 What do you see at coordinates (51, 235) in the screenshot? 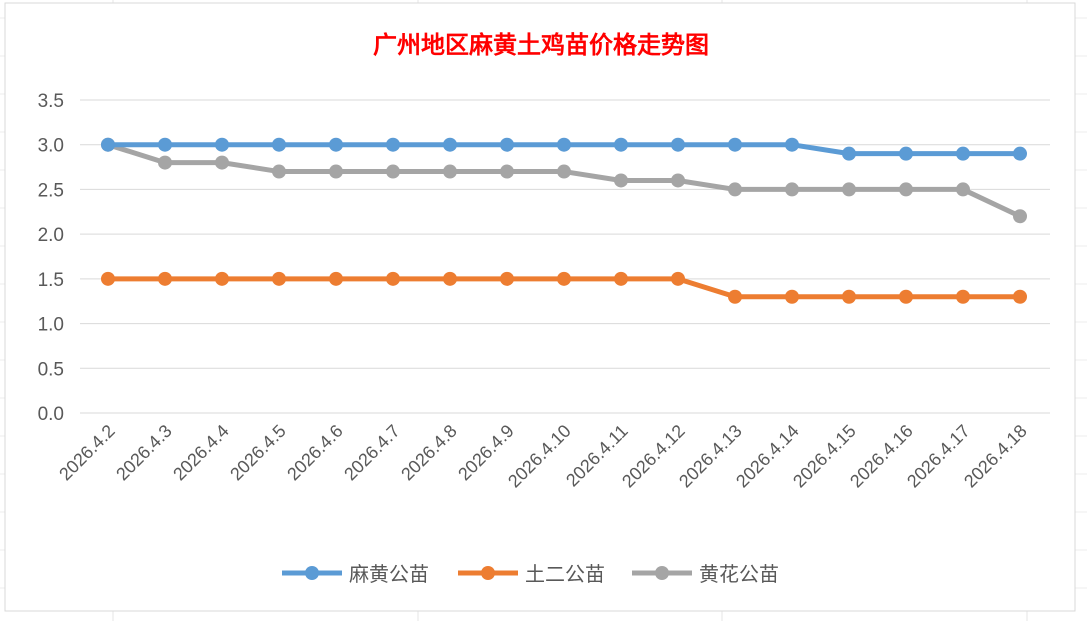
I see `y-tick-label: 2.0` at bounding box center [51, 235].